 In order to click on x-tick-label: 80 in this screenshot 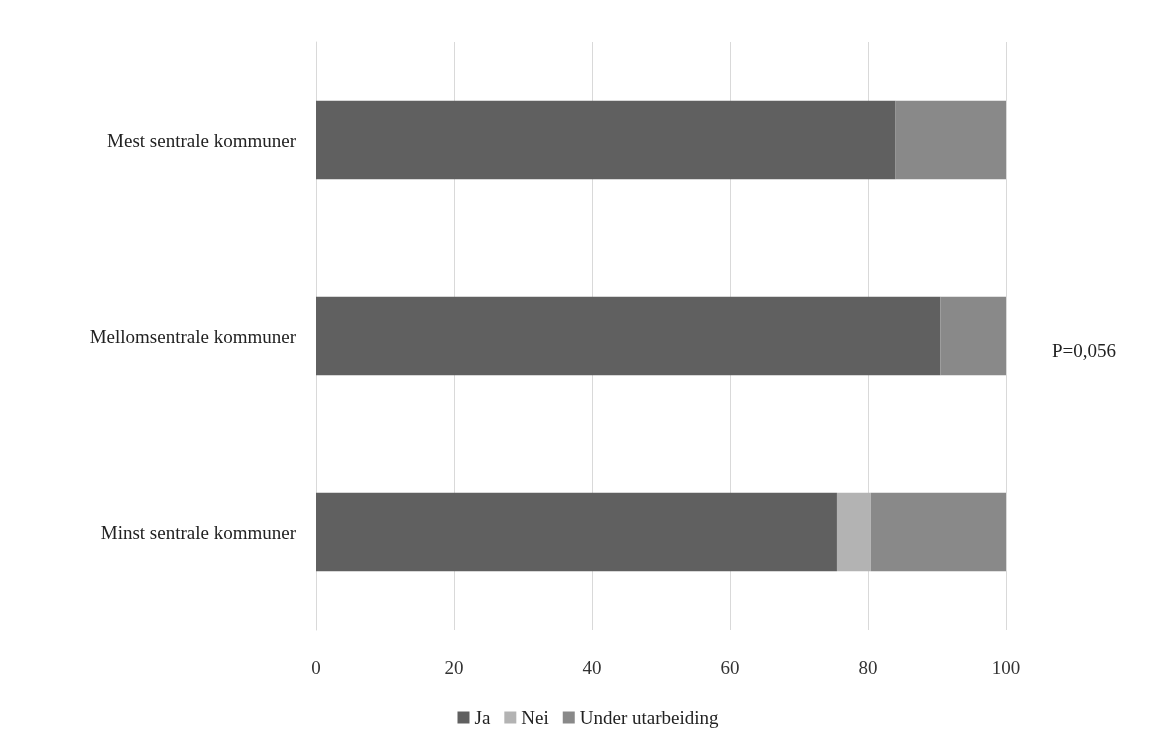, I will do `click(868, 667)`.